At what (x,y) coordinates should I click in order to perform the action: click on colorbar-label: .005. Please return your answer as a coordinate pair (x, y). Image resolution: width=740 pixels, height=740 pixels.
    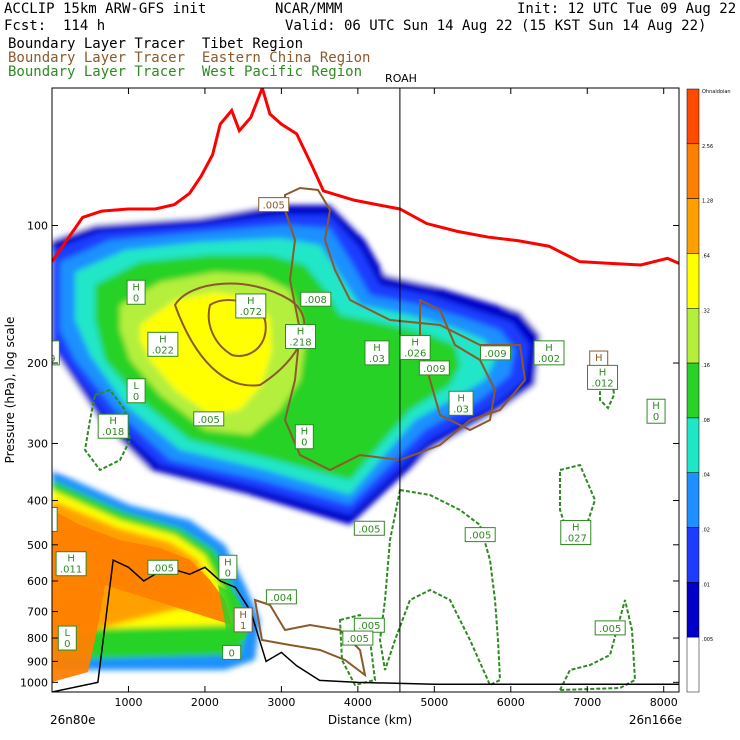
    Looking at the image, I should click on (707, 640).